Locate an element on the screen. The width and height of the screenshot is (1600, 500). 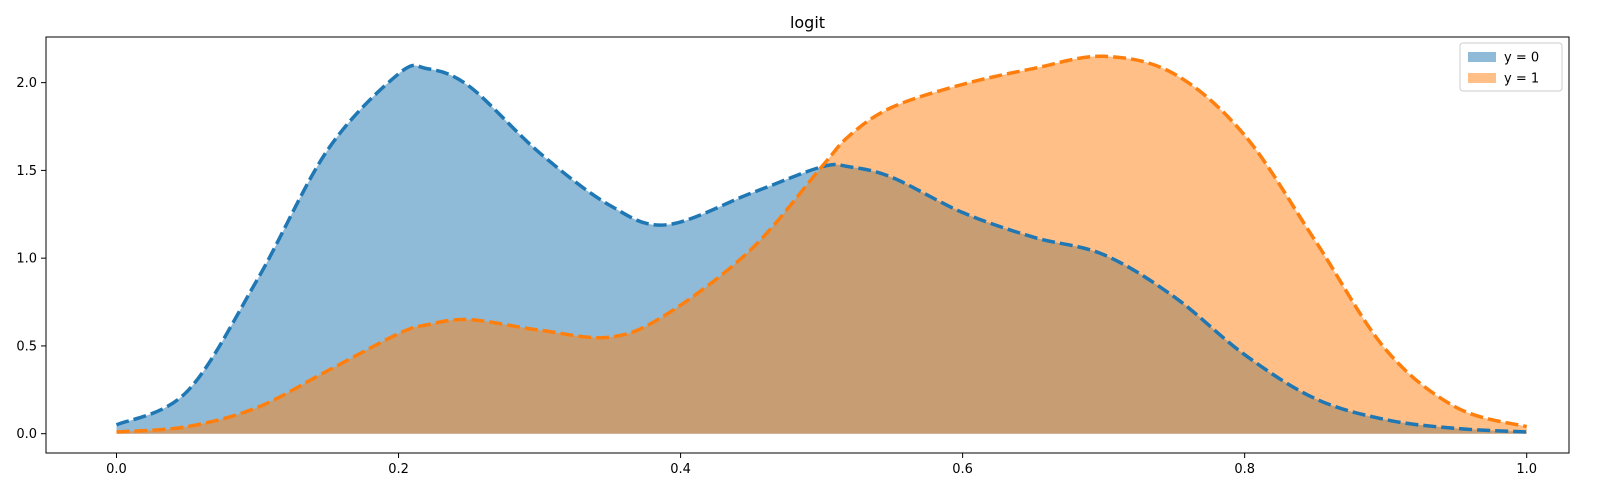
y-tick-label: 0.0 is located at coordinates (26, 434).